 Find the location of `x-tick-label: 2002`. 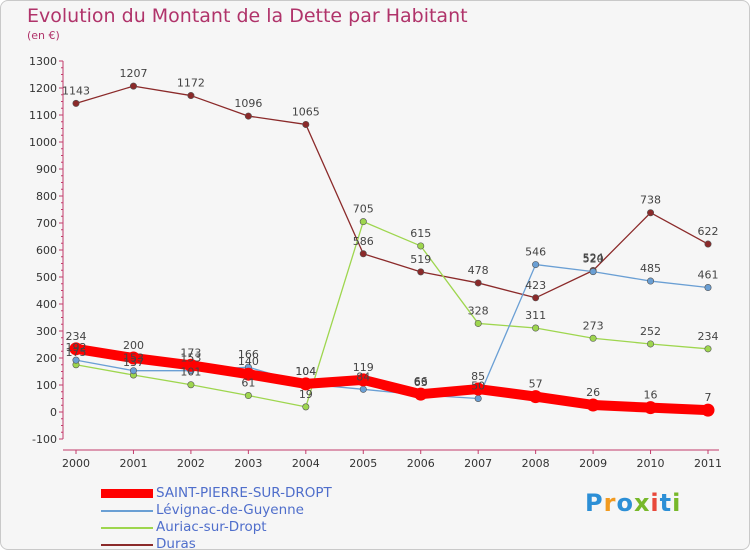

x-tick-label: 2002 is located at coordinates (191, 463).